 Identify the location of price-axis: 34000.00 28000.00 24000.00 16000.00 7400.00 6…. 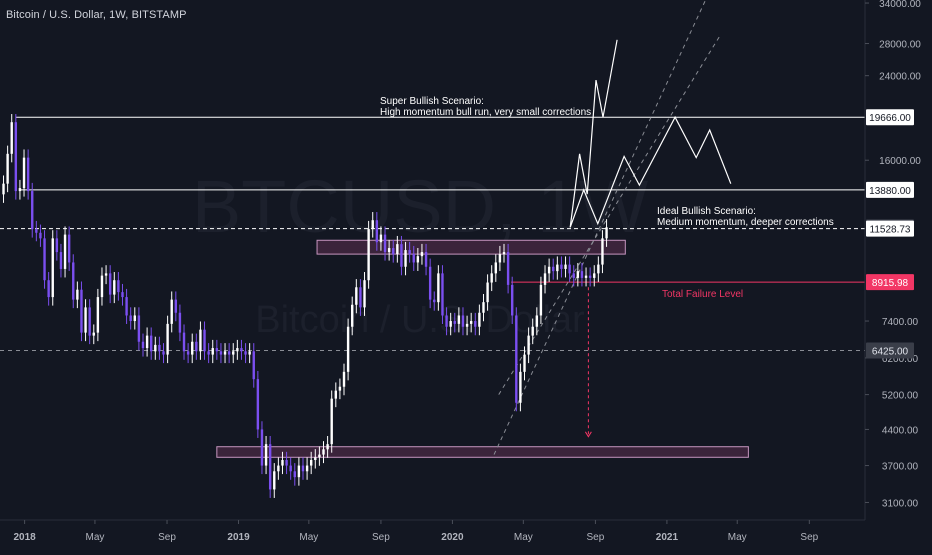
(892, 260).